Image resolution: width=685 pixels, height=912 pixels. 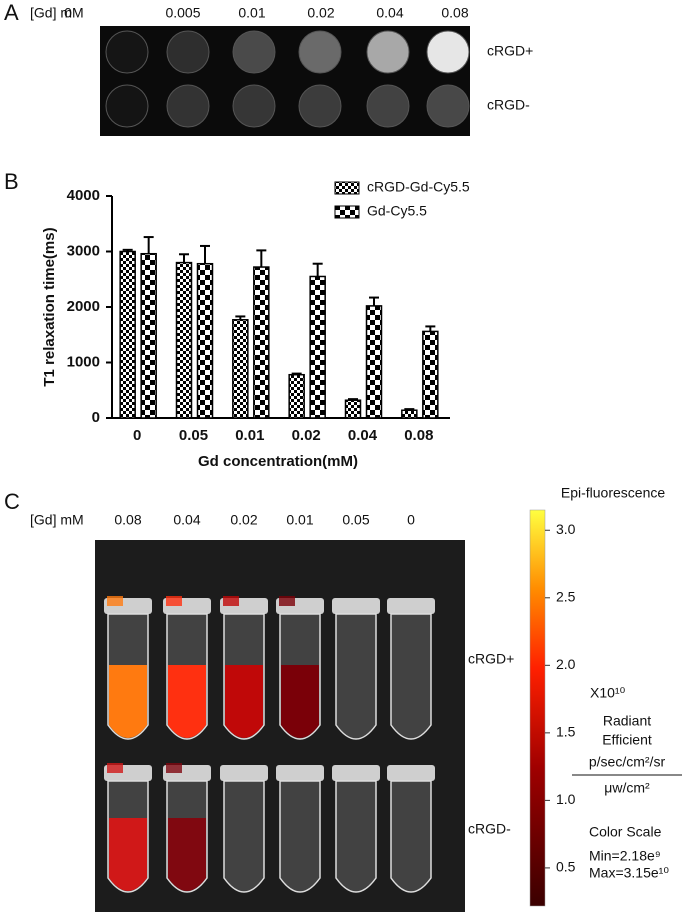 What do you see at coordinates (83, 195) in the screenshot?
I see `y-tick-label: 4000` at bounding box center [83, 195].